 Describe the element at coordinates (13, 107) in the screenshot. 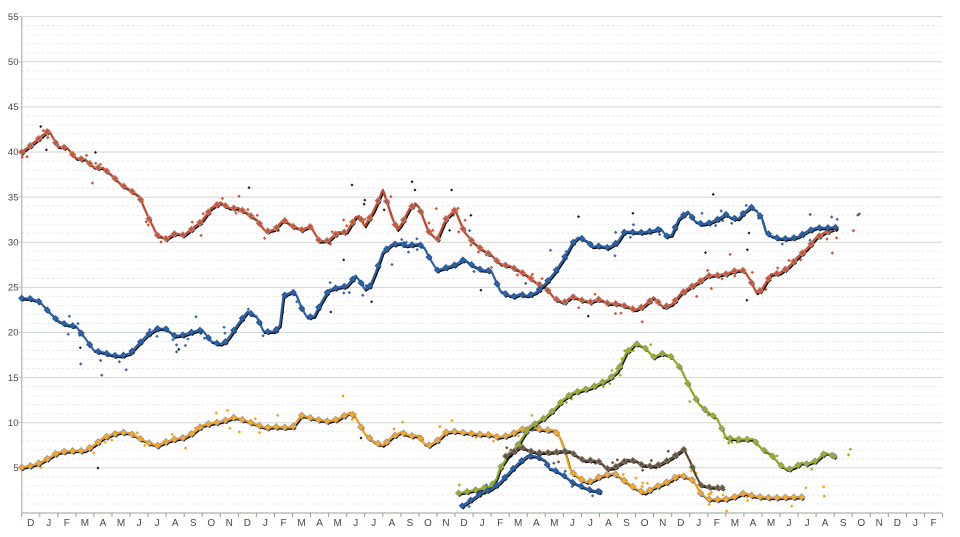

I see `svg-text: 45` at that location.